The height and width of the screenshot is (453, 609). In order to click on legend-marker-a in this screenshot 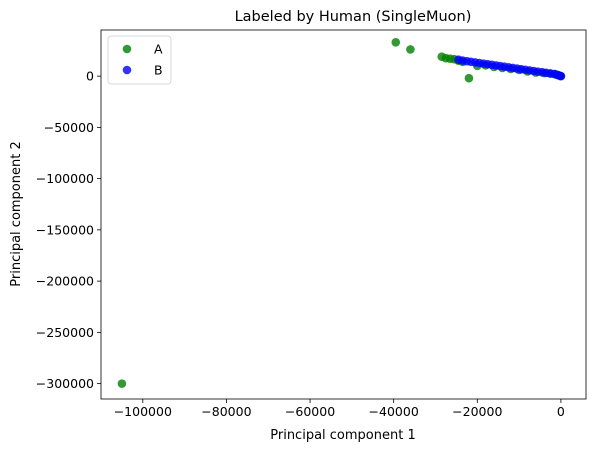, I will do `click(127, 49)`.